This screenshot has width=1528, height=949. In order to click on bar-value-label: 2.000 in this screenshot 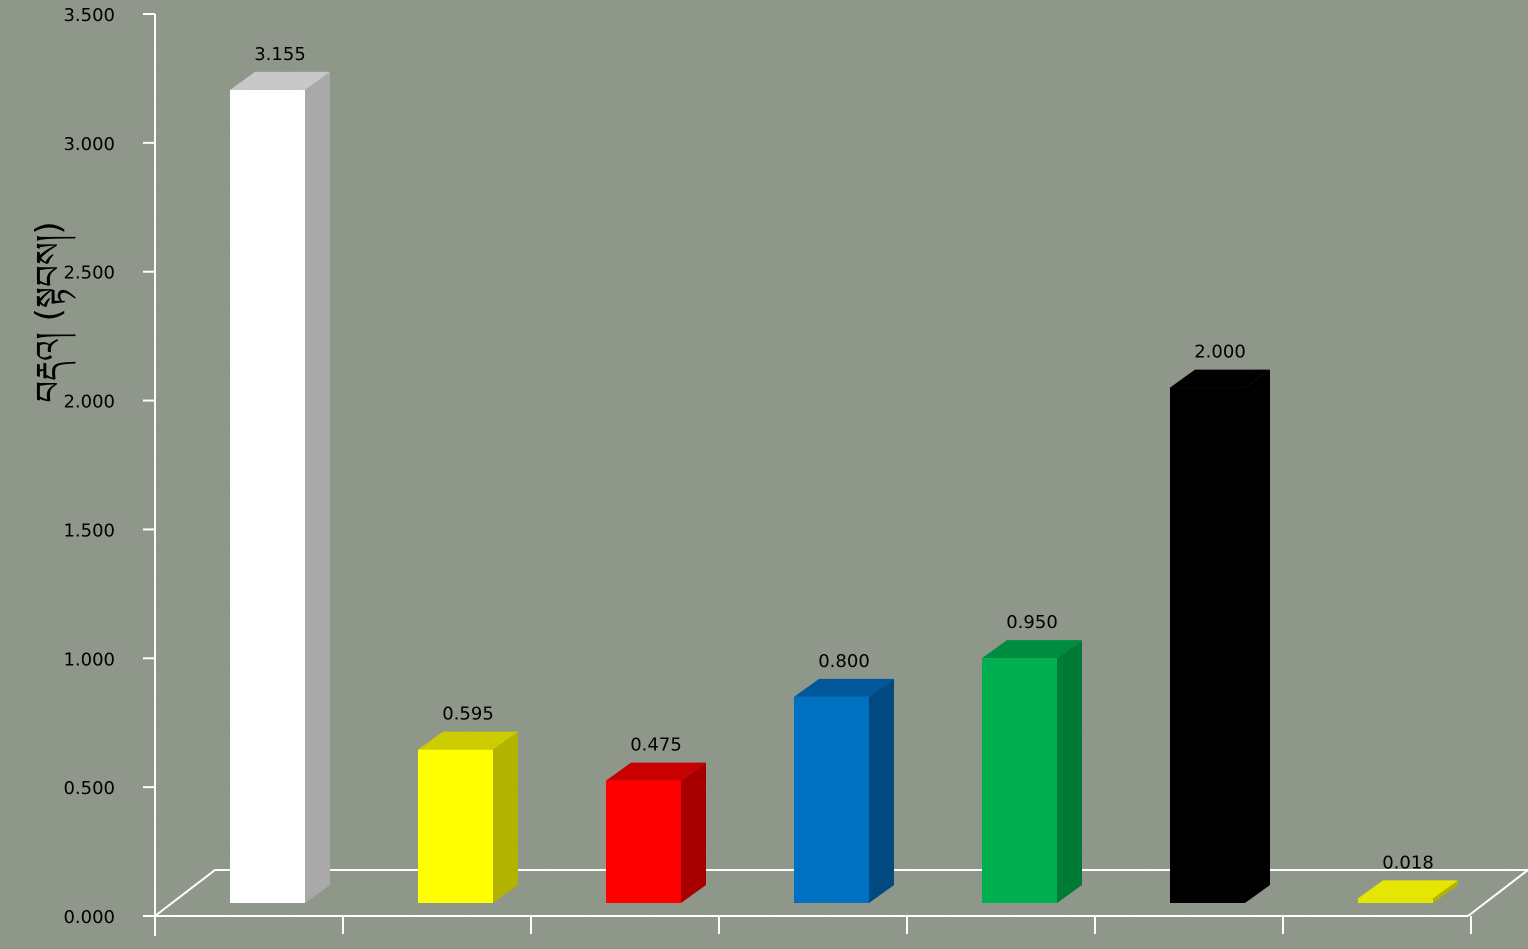, I will do `click(1220, 352)`.